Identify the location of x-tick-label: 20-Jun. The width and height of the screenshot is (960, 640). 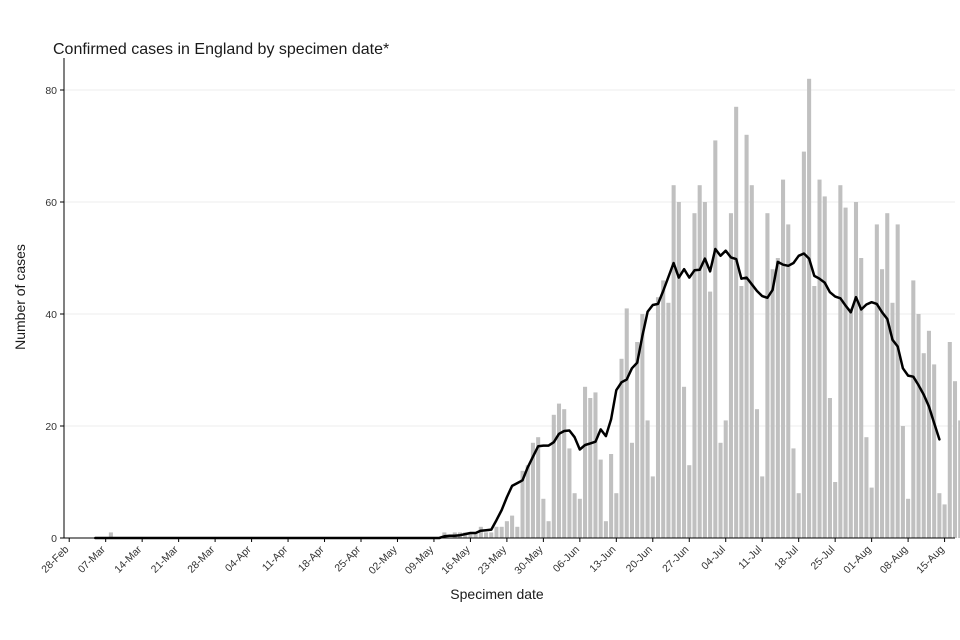
(639, 559).